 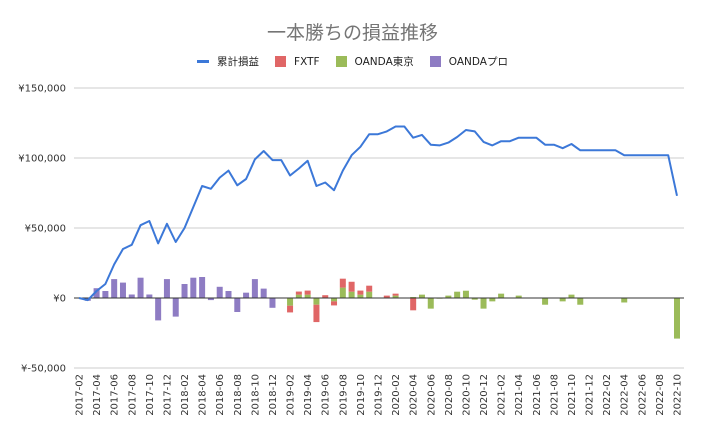 What do you see at coordinates (193, 287) in the screenshot?
I see `bar-OANDAプロ-2018-03` at bounding box center [193, 287].